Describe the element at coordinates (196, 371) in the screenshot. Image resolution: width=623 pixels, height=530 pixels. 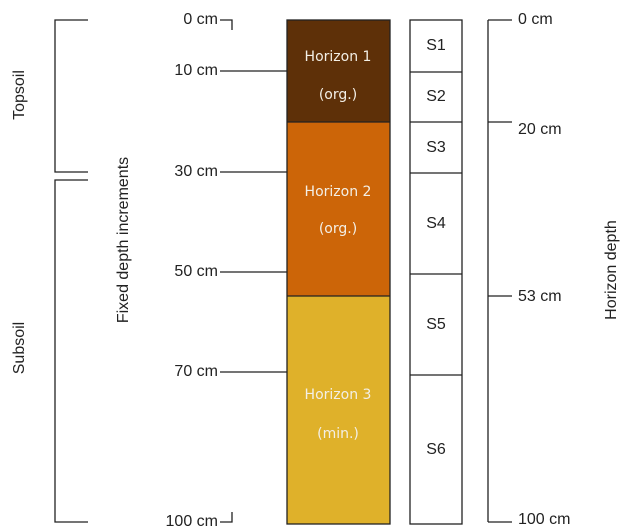
I see `depth-label: 70 cm` at that location.